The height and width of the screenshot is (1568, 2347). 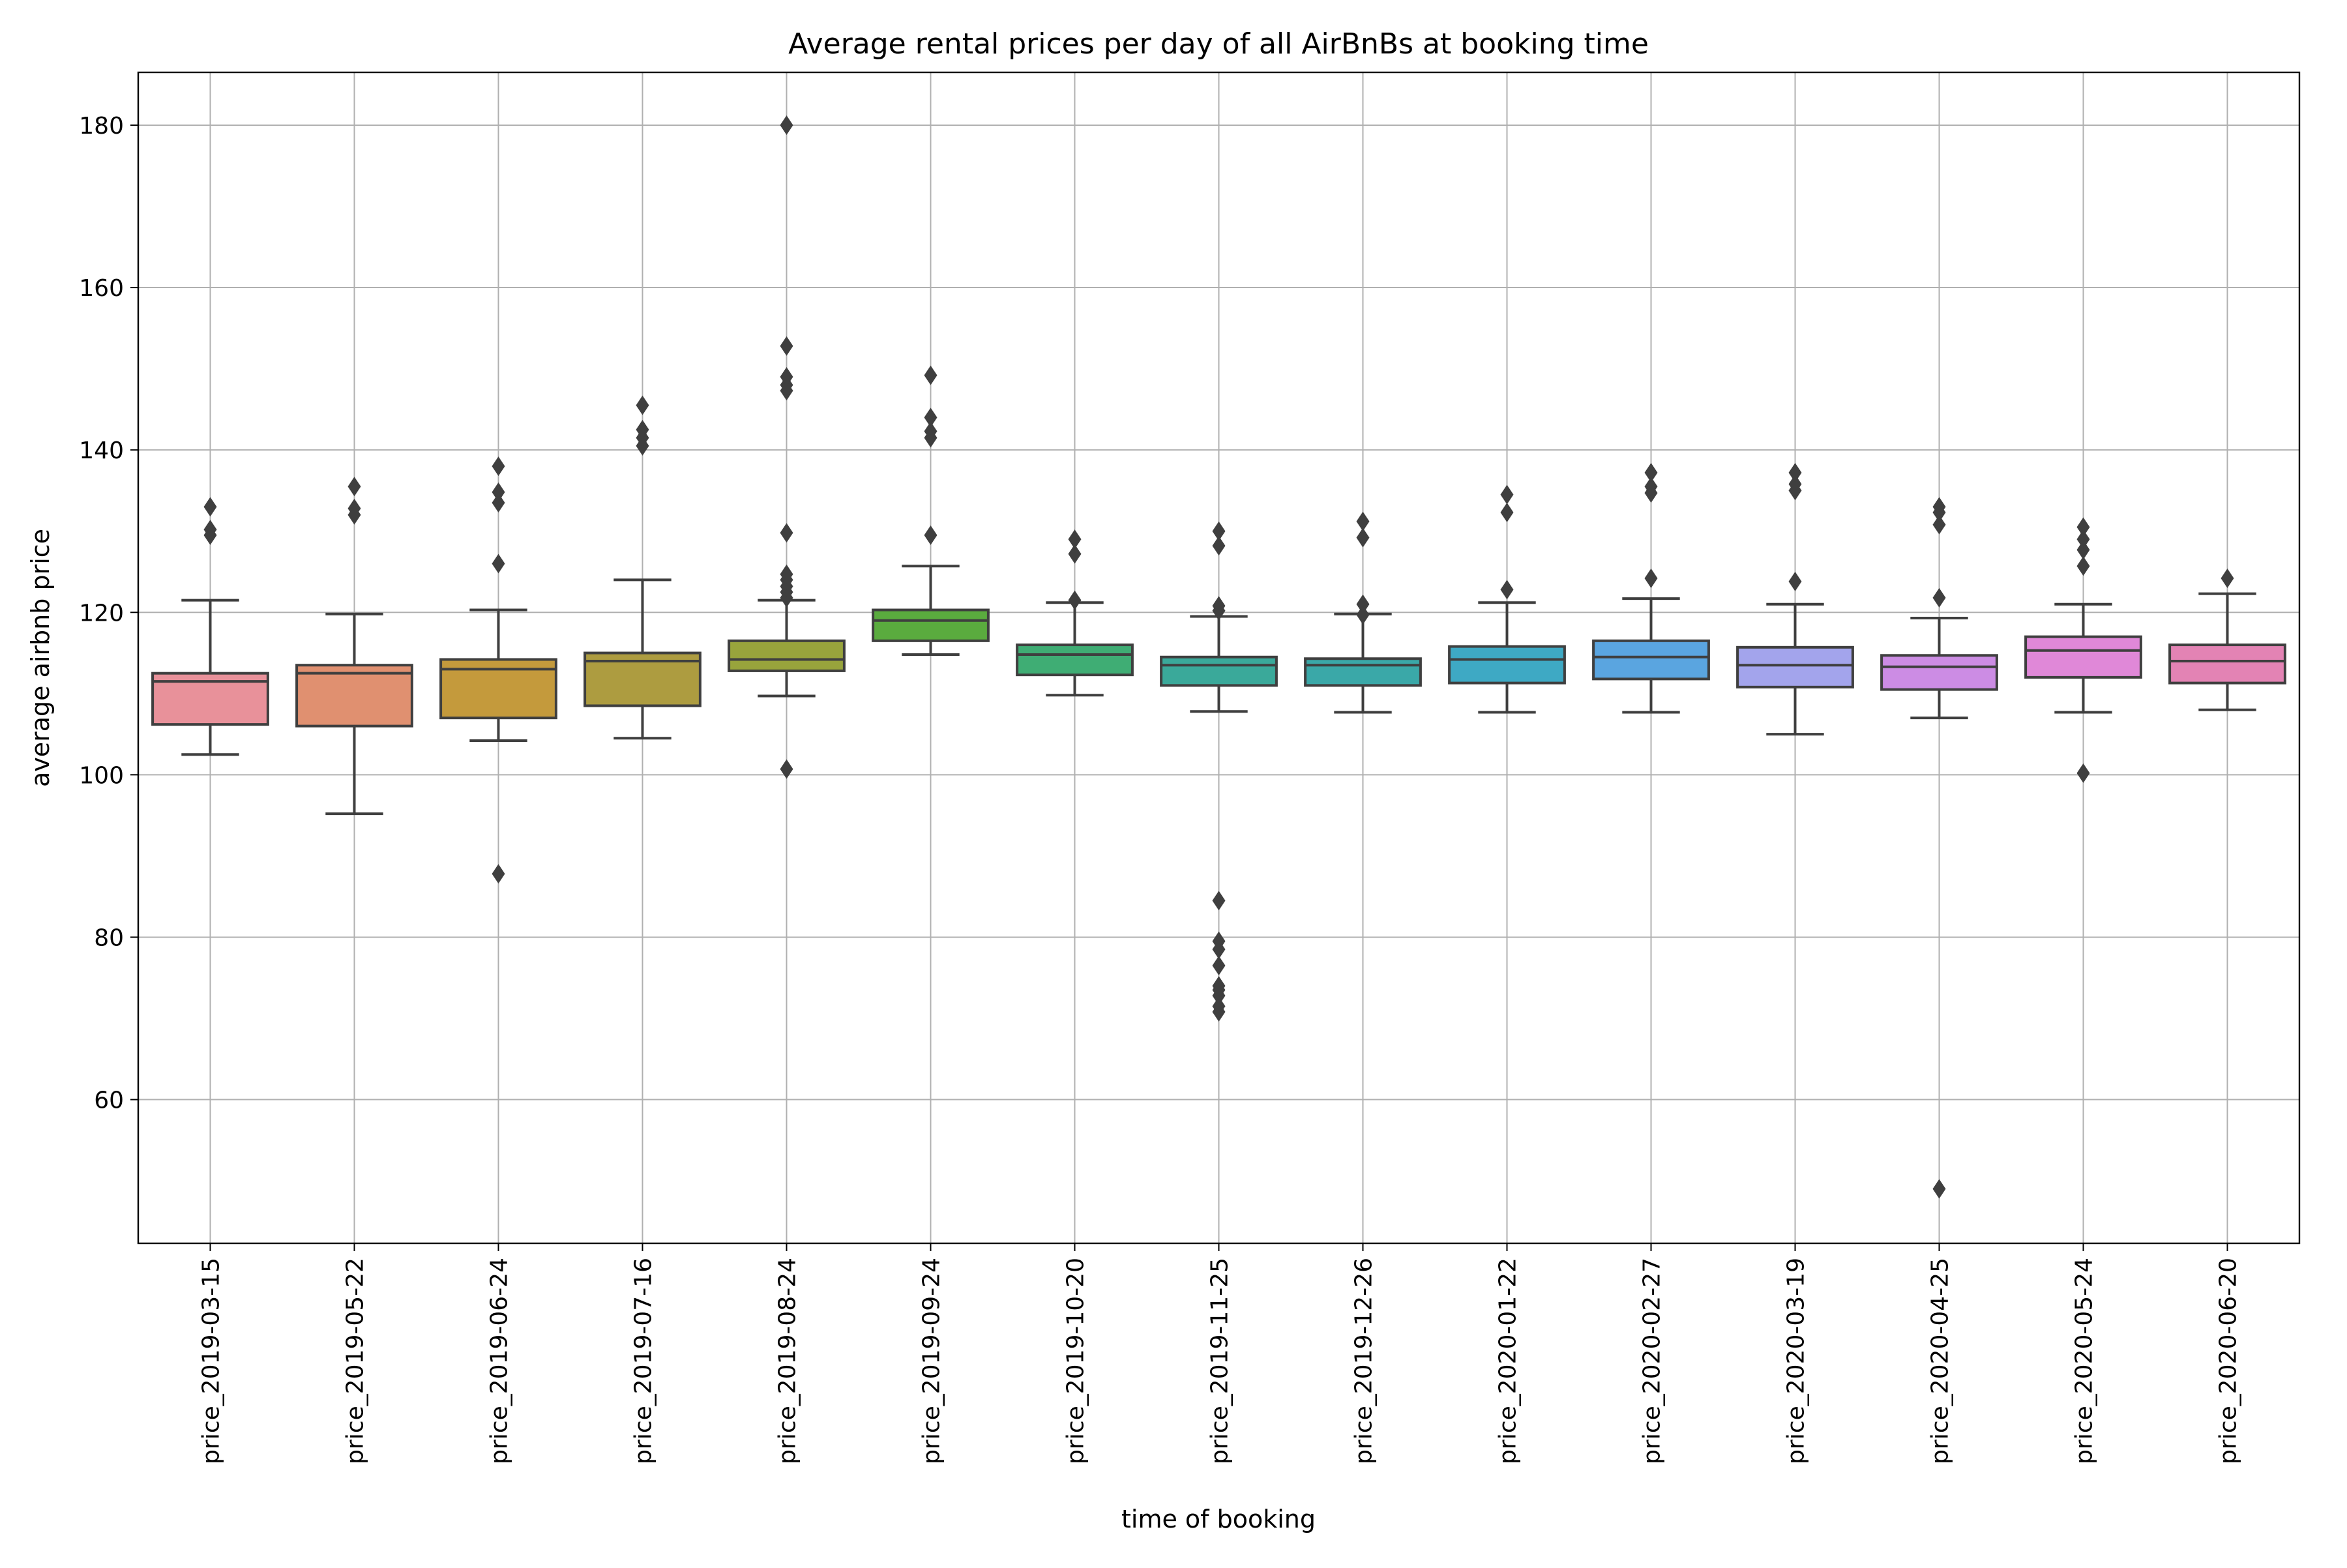 What do you see at coordinates (788, 1361) in the screenshot?
I see `x-tick-label: price_2019-08-24` at bounding box center [788, 1361].